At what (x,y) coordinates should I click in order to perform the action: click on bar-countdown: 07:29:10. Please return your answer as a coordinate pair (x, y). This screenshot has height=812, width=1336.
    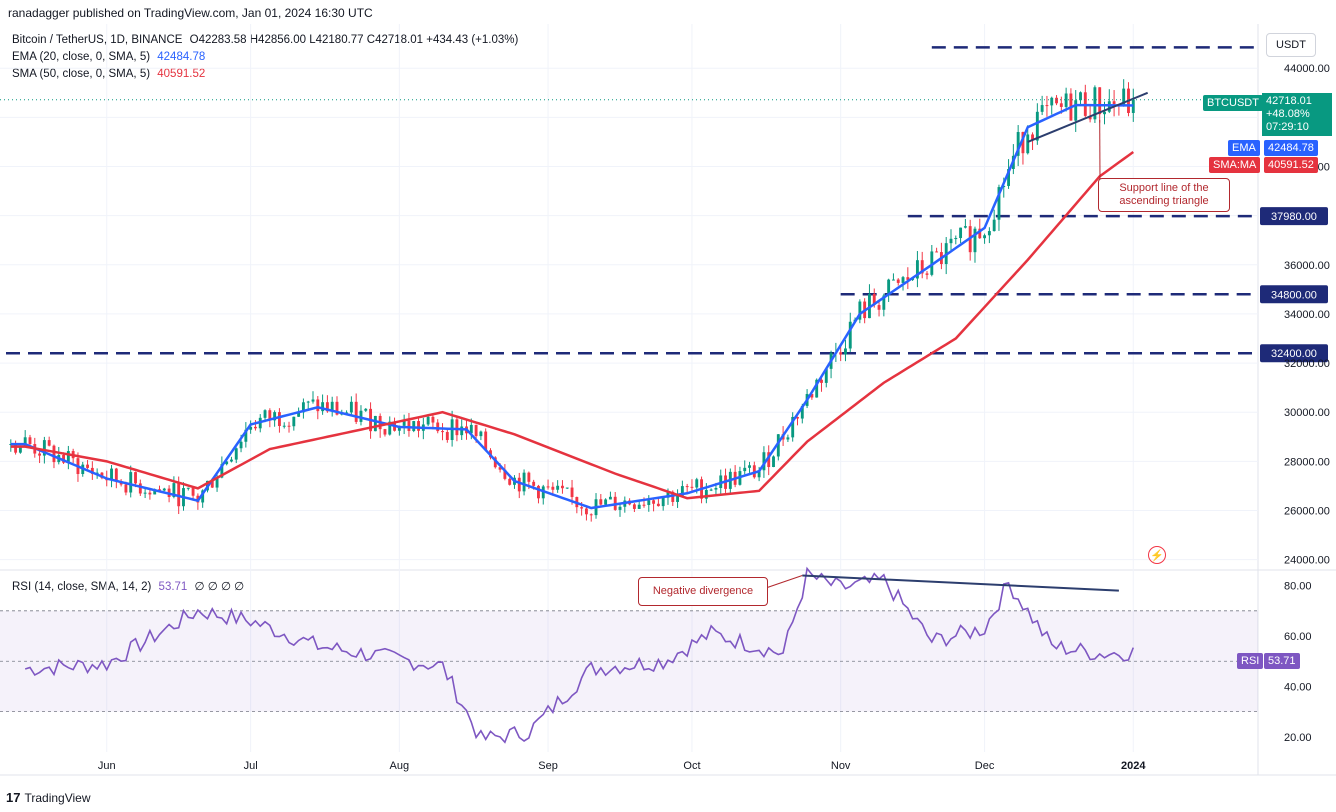
    Looking at the image, I should click on (1287, 127).